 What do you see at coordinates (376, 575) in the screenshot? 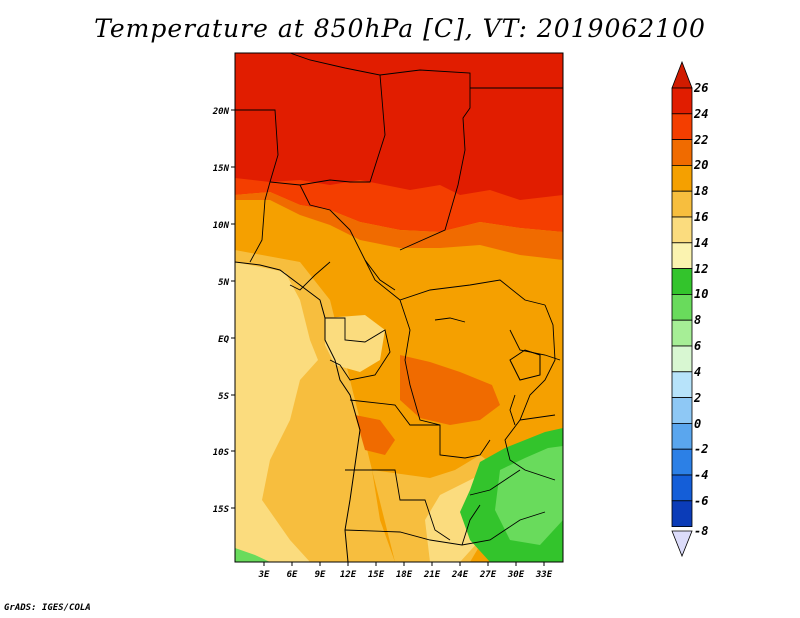
I see `lon-label: 15E` at bounding box center [376, 575].